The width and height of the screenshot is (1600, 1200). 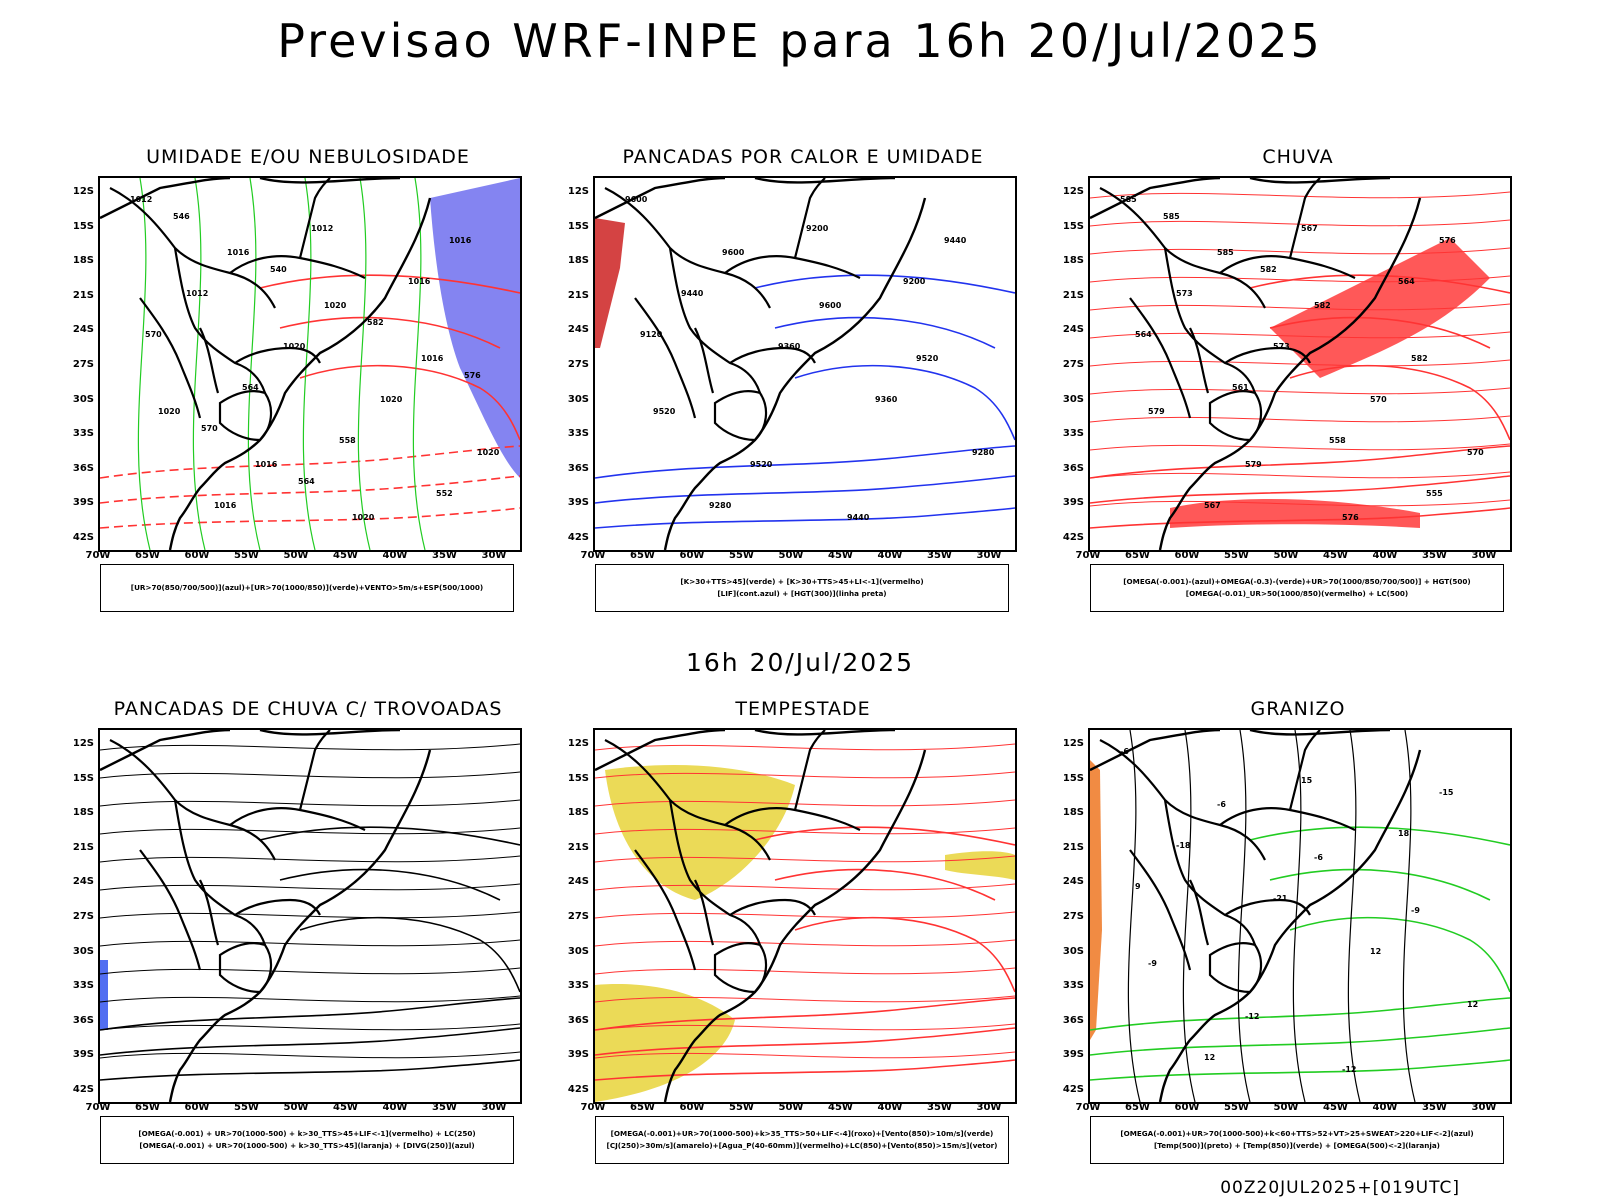 I want to click on lat-label: 33S, so click(x=83, y=986).